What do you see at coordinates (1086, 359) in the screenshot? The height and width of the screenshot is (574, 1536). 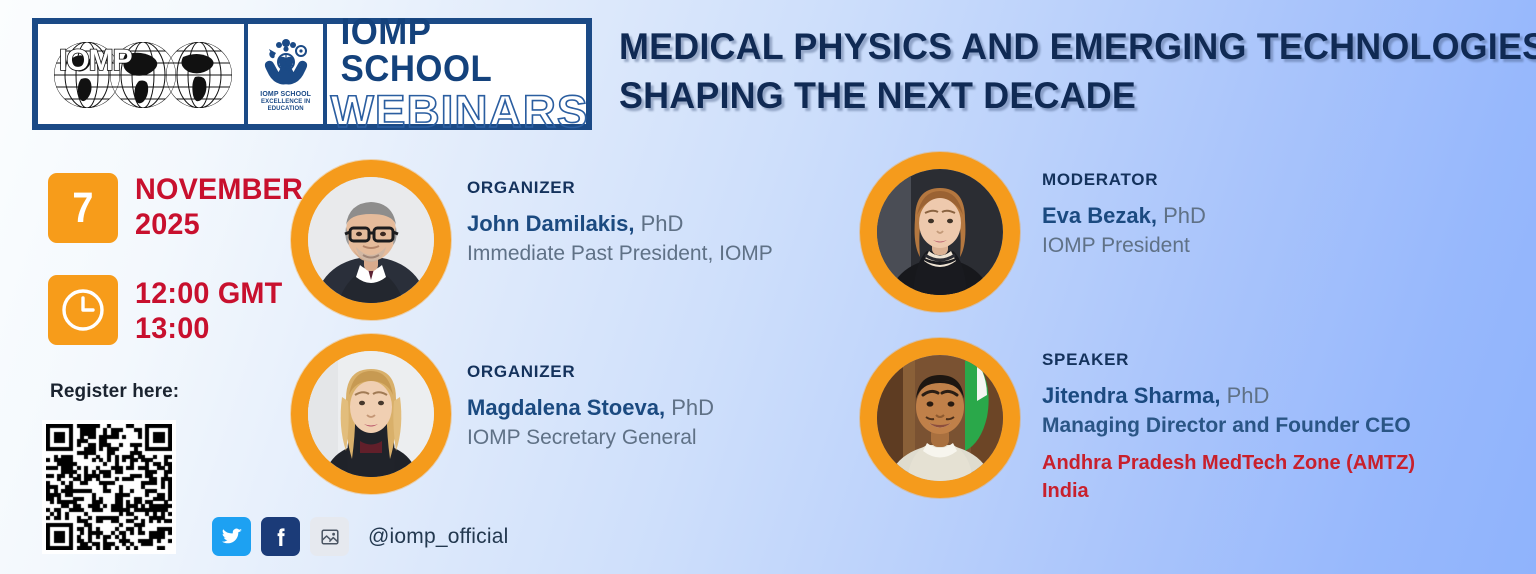 I see `role-label: SPEAKER` at bounding box center [1086, 359].